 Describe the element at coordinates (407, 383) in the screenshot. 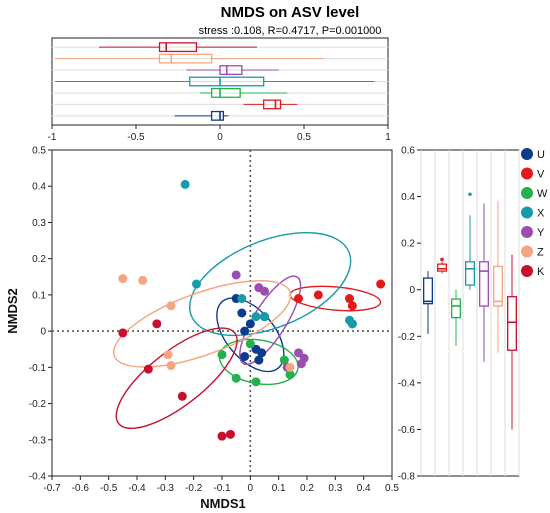

I see `right-y-tick-label: -0.4` at that location.